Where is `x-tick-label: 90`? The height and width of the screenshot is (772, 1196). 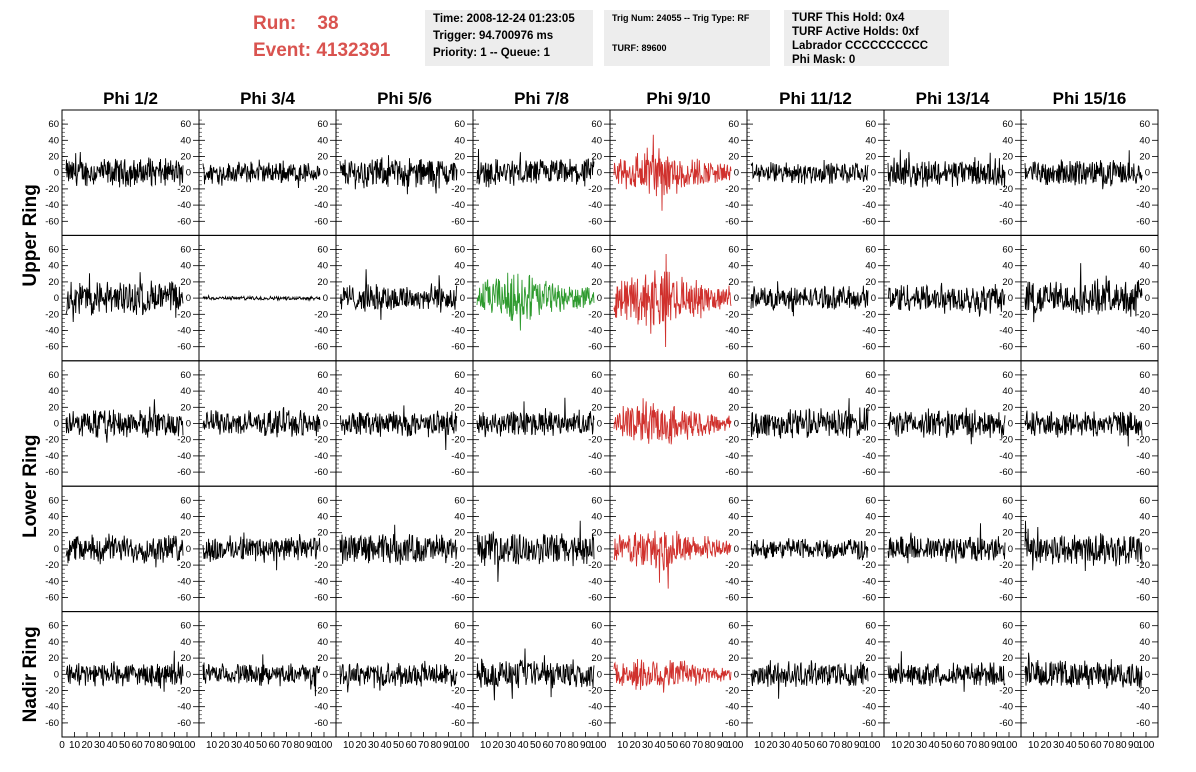 x-tick-label: 90 is located at coordinates (997, 745).